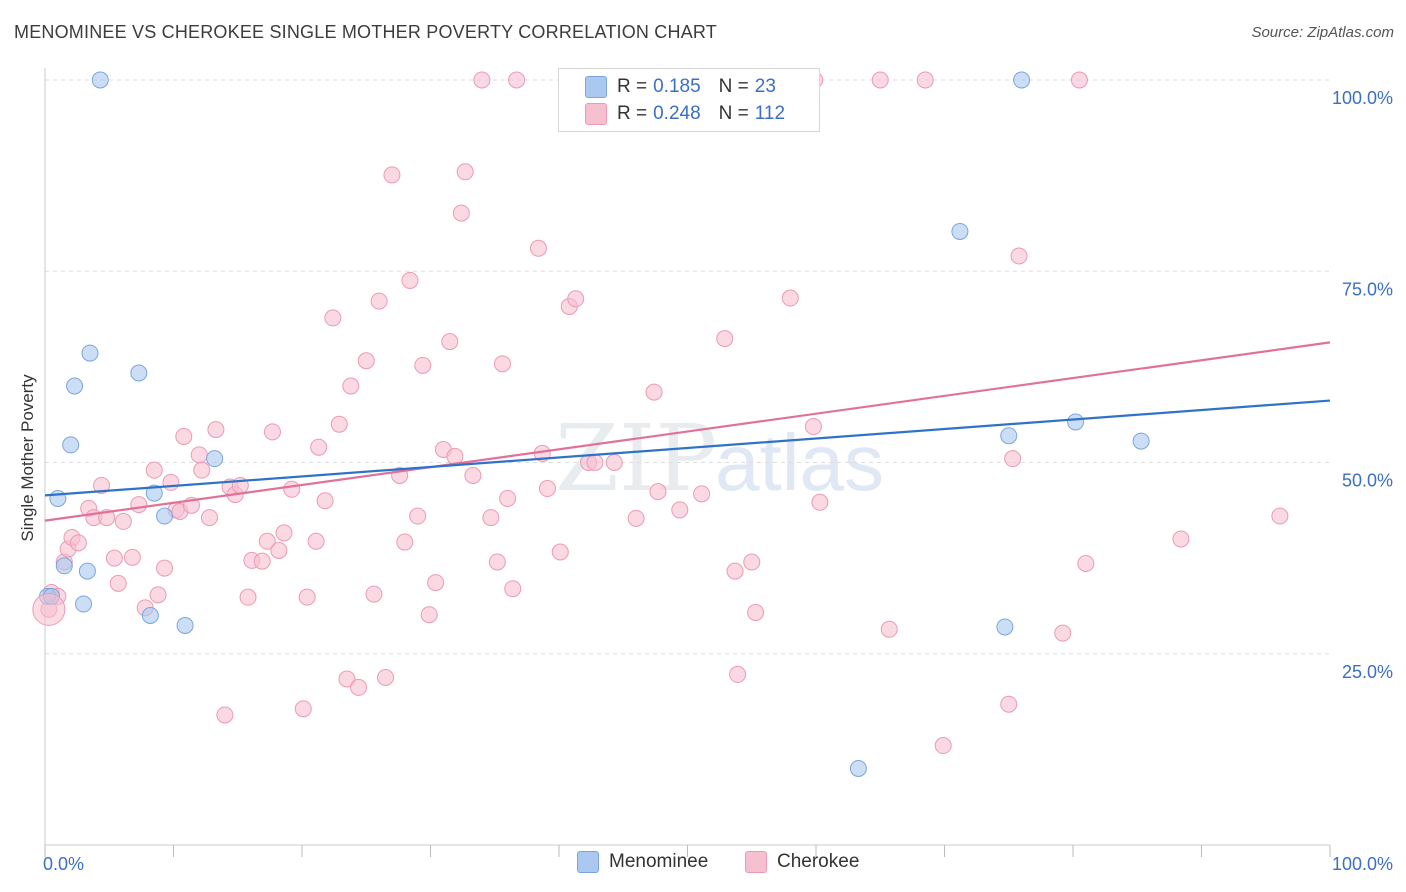  Describe the element at coordinates (659, 861) in the screenshot. I see `legend-label-menominee: Menominee` at that location.